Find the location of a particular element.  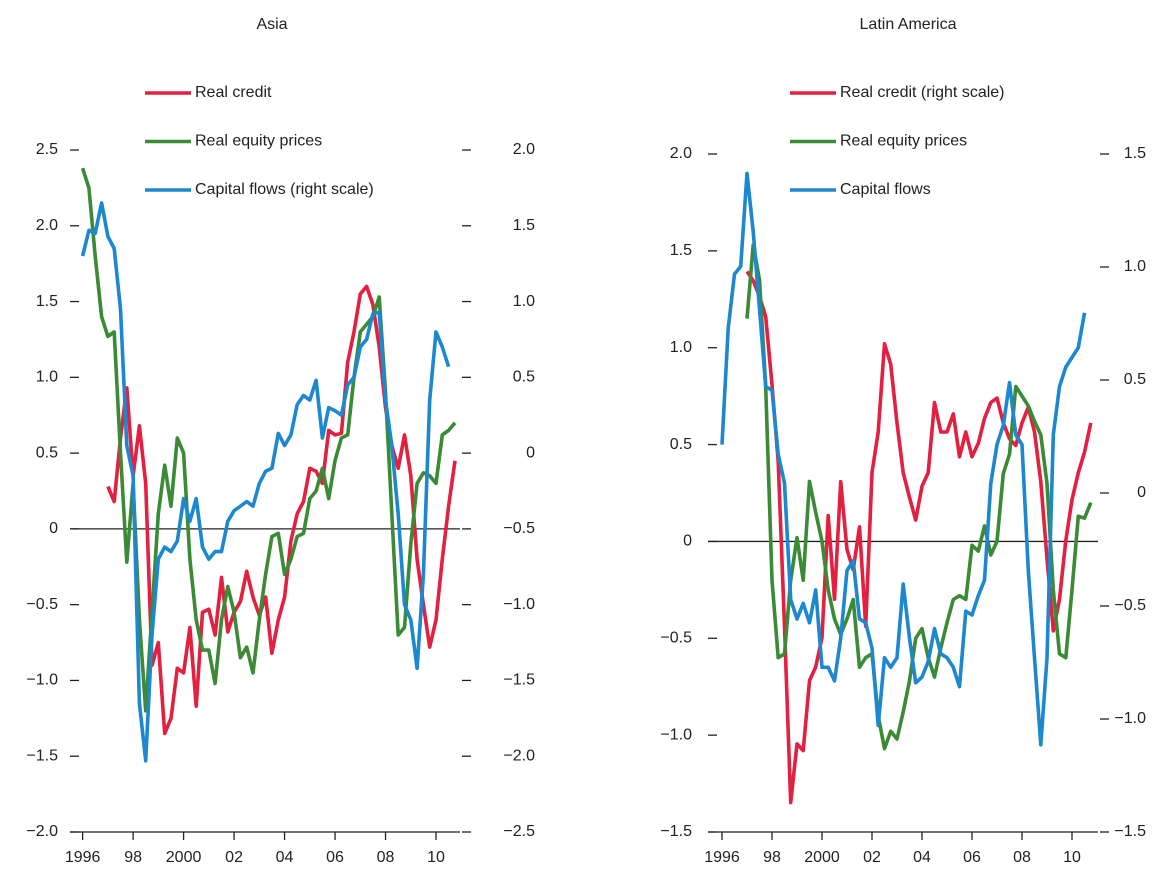

chart-title: Latin America is located at coordinates (908, 24).